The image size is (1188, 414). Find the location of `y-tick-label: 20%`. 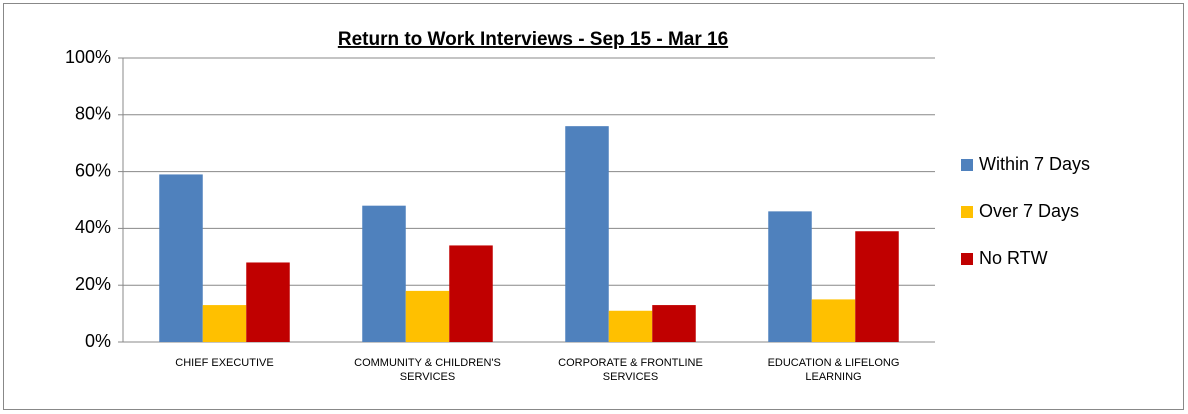

y-tick-label: 20% is located at coordinates (93, 284).